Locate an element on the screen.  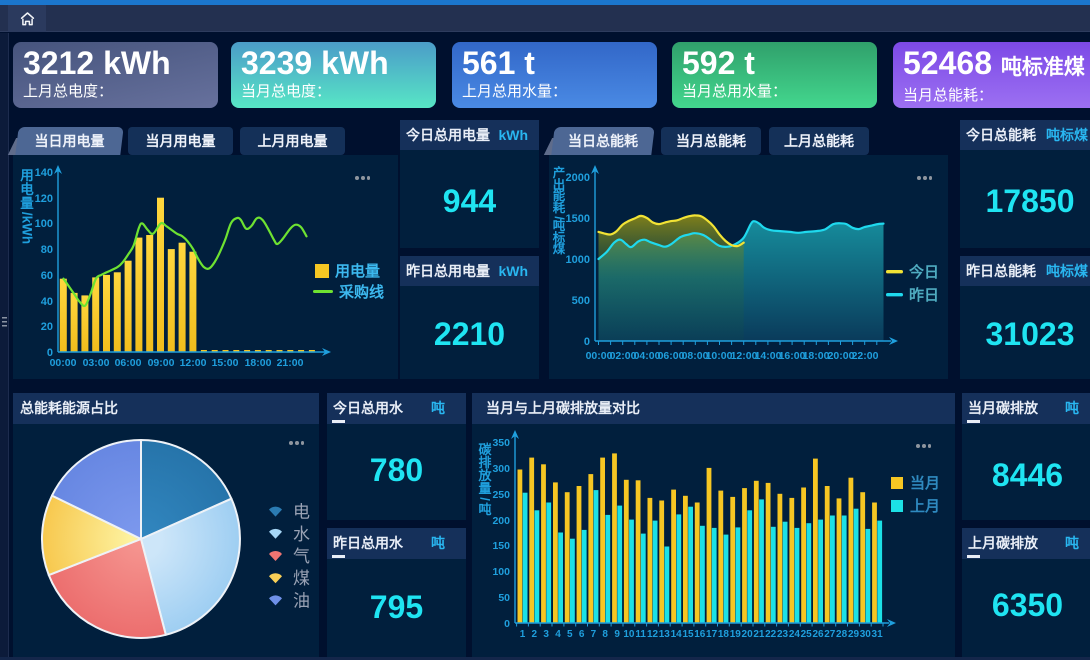
svg-text: 300 is located at coordinates (501, 469).